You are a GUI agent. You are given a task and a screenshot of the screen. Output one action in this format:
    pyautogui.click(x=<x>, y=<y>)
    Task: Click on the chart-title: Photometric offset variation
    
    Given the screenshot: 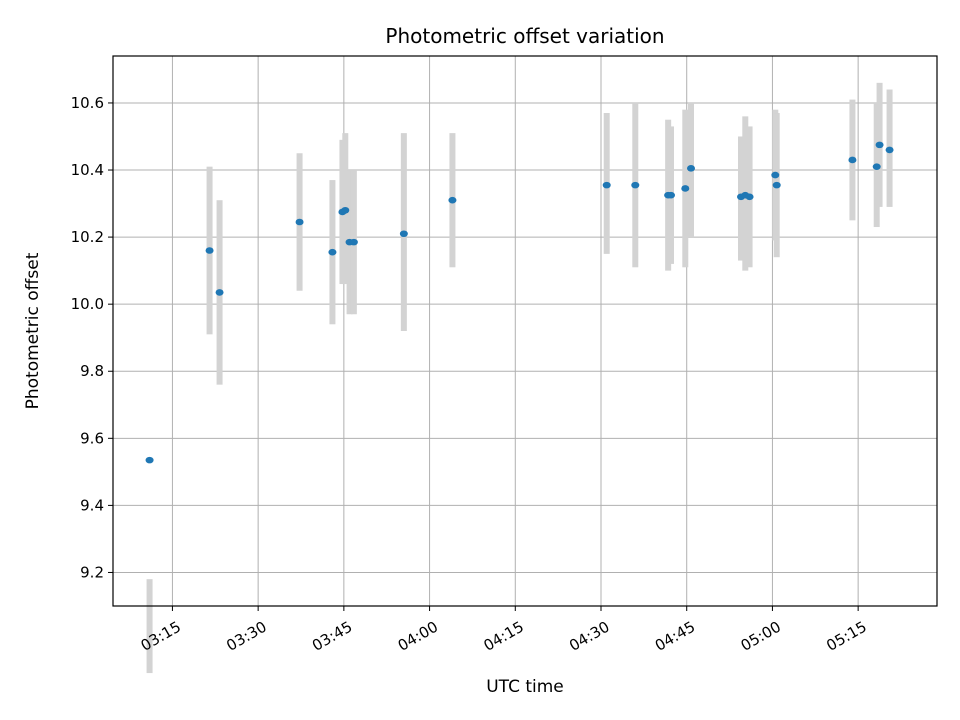 What is the action you would take?
    pyautogui.click(x=524, y=36)
    